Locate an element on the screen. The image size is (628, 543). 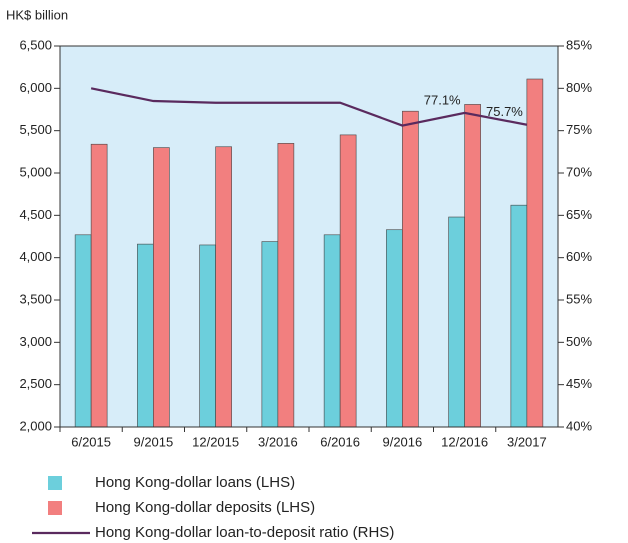
y2-tick-label: 70% is located at coordinates (579, 171).